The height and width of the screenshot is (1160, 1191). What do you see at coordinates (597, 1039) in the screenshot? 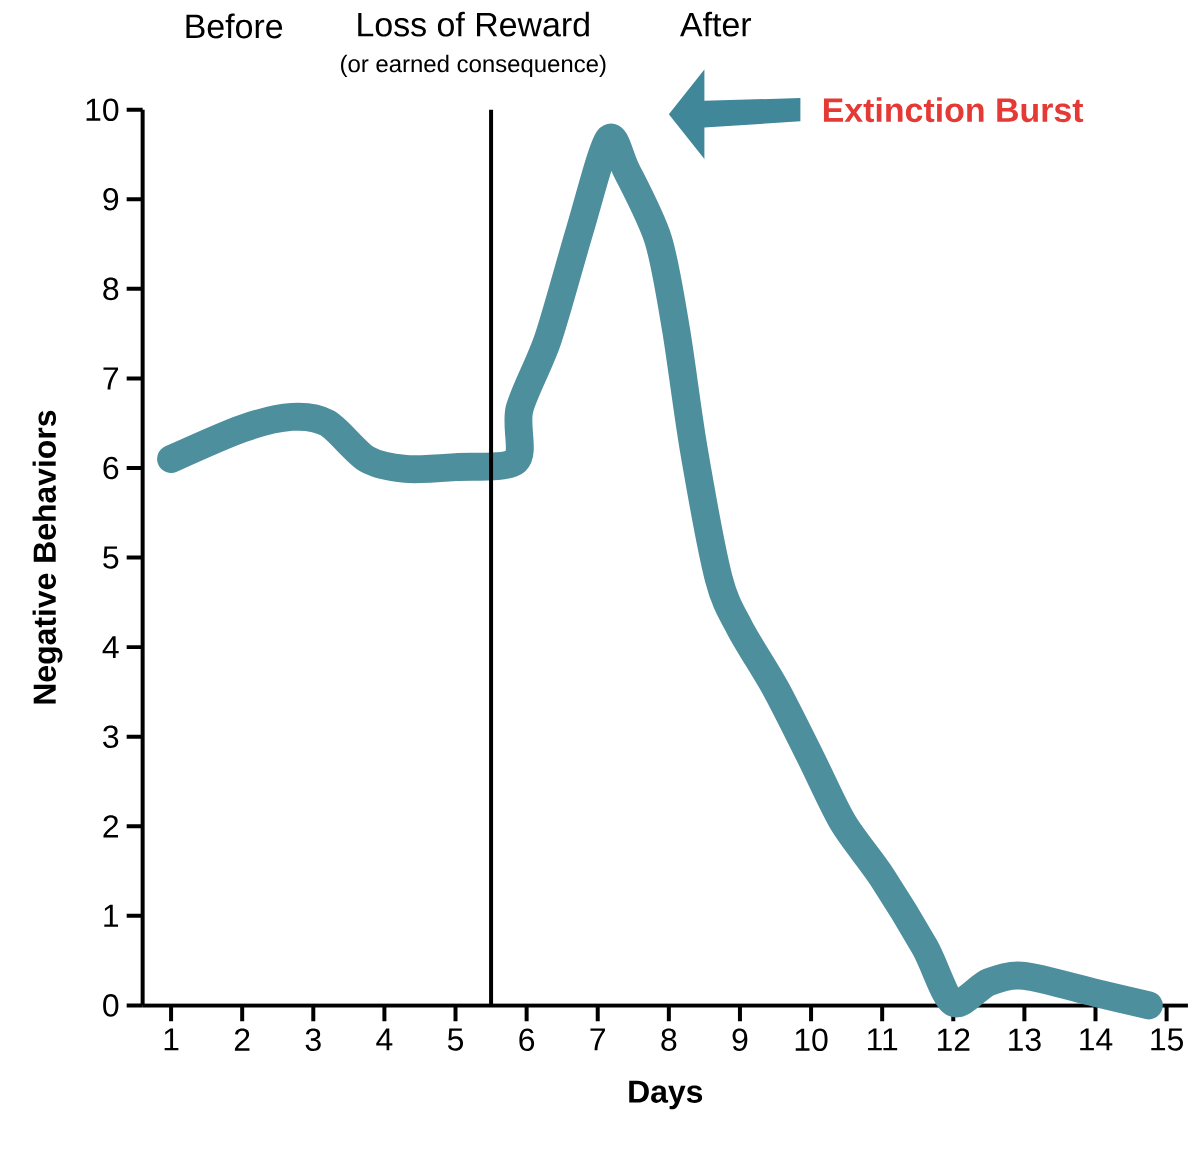
I see `x-tick-label: 7` at bounding box center [597, 1039].